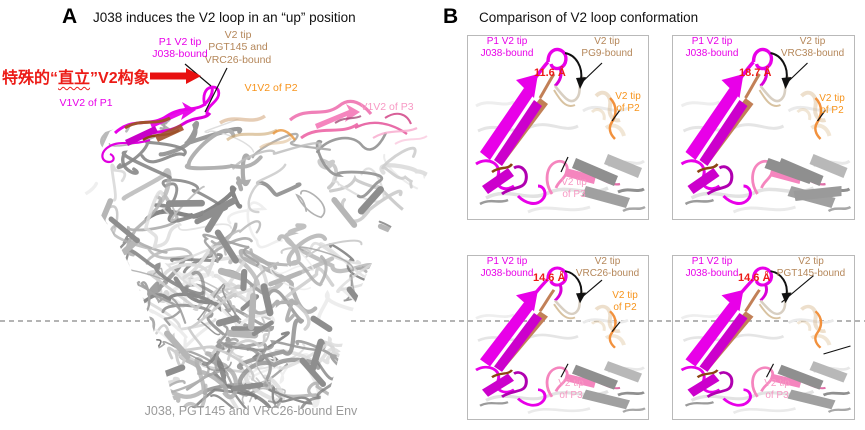 This screenshot has height=430, width=865. What do you see at coordinates (558, 127) in the screenshot?
I see `subpanel-pg9` at bounding box center [558, 127].